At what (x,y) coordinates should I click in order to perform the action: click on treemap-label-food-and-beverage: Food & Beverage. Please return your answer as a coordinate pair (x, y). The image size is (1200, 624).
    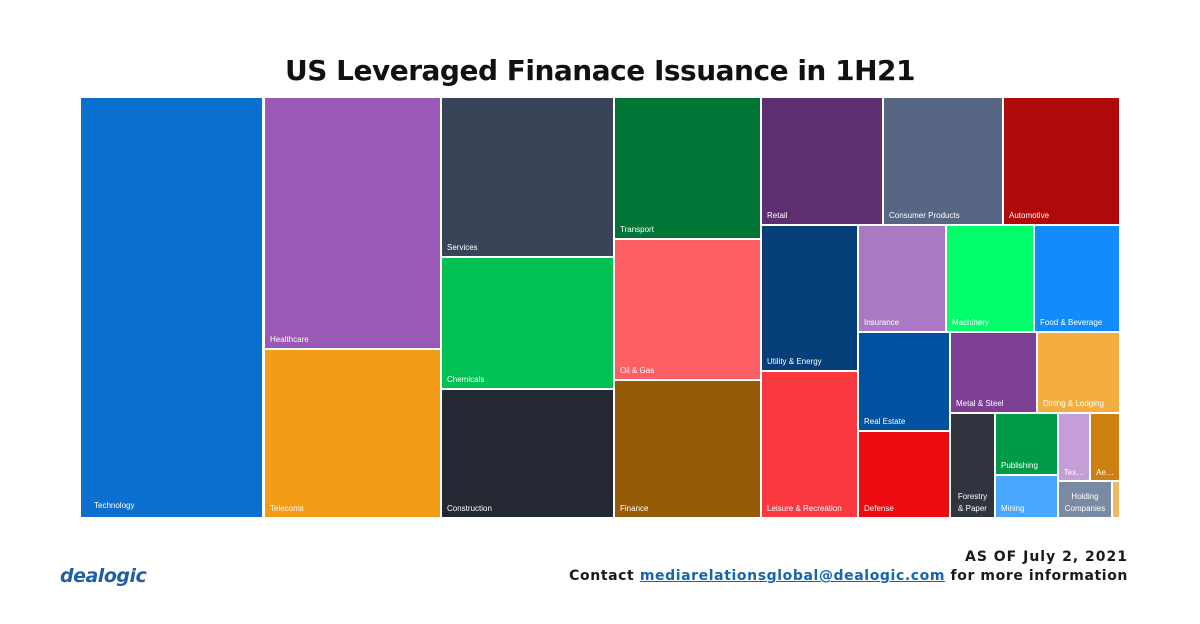
    Looking at the image, I should click on (1071, 322).